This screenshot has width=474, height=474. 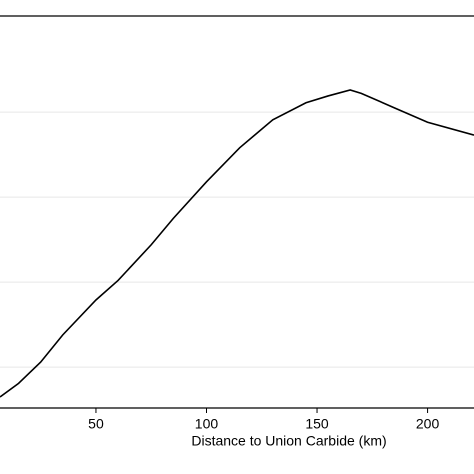 I want to click on x-tick-label: 100, so click(x=207, y=424).